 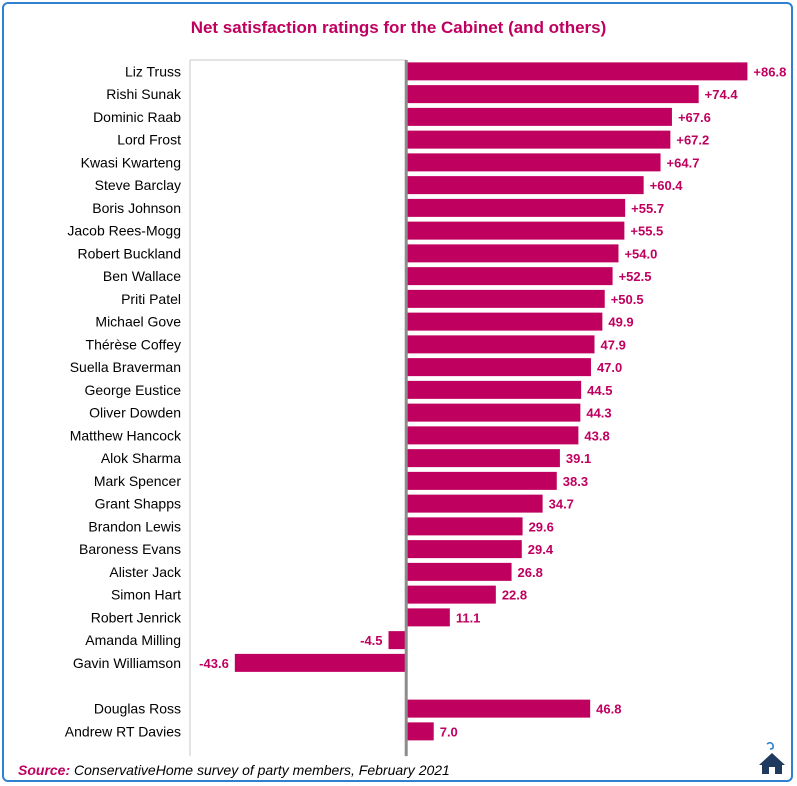 I want to click on value-label: 7.0, so click(x=449, y=731).